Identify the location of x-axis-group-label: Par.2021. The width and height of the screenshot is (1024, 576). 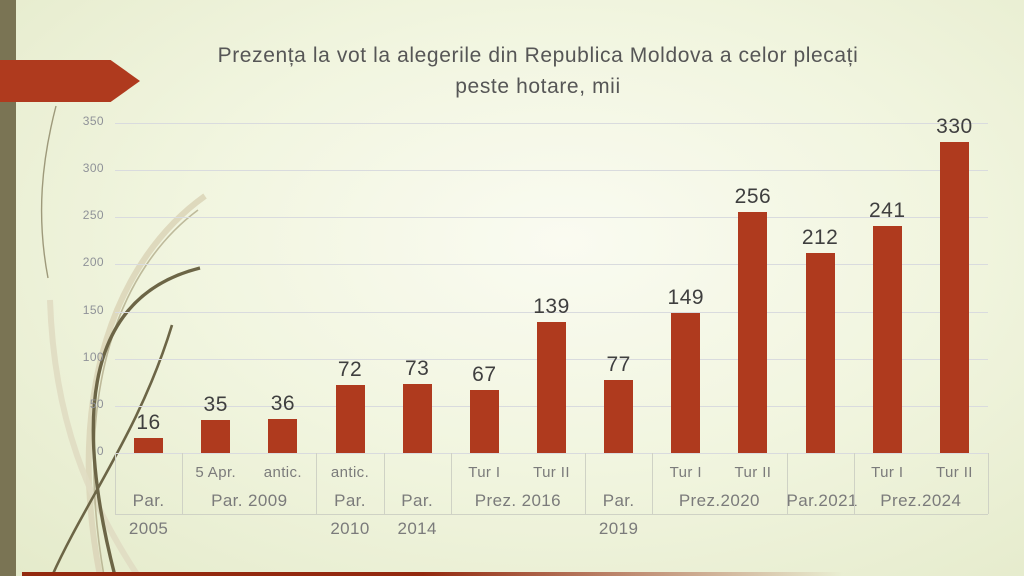
(822, 500).